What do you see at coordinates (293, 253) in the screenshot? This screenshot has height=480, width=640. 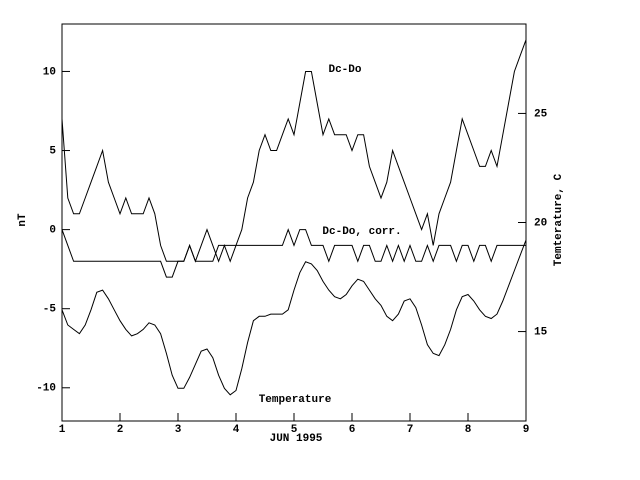 I see `series-line` at bounding box center [293, 253].